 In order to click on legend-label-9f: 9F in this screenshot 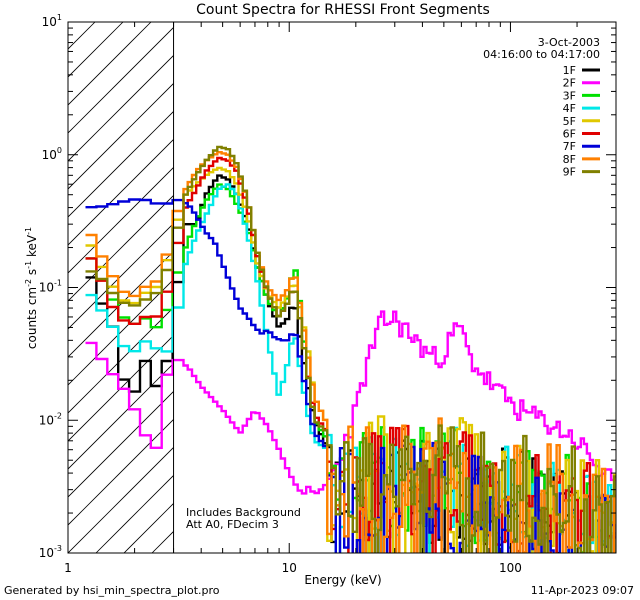, I will do `click(569, 172)`.